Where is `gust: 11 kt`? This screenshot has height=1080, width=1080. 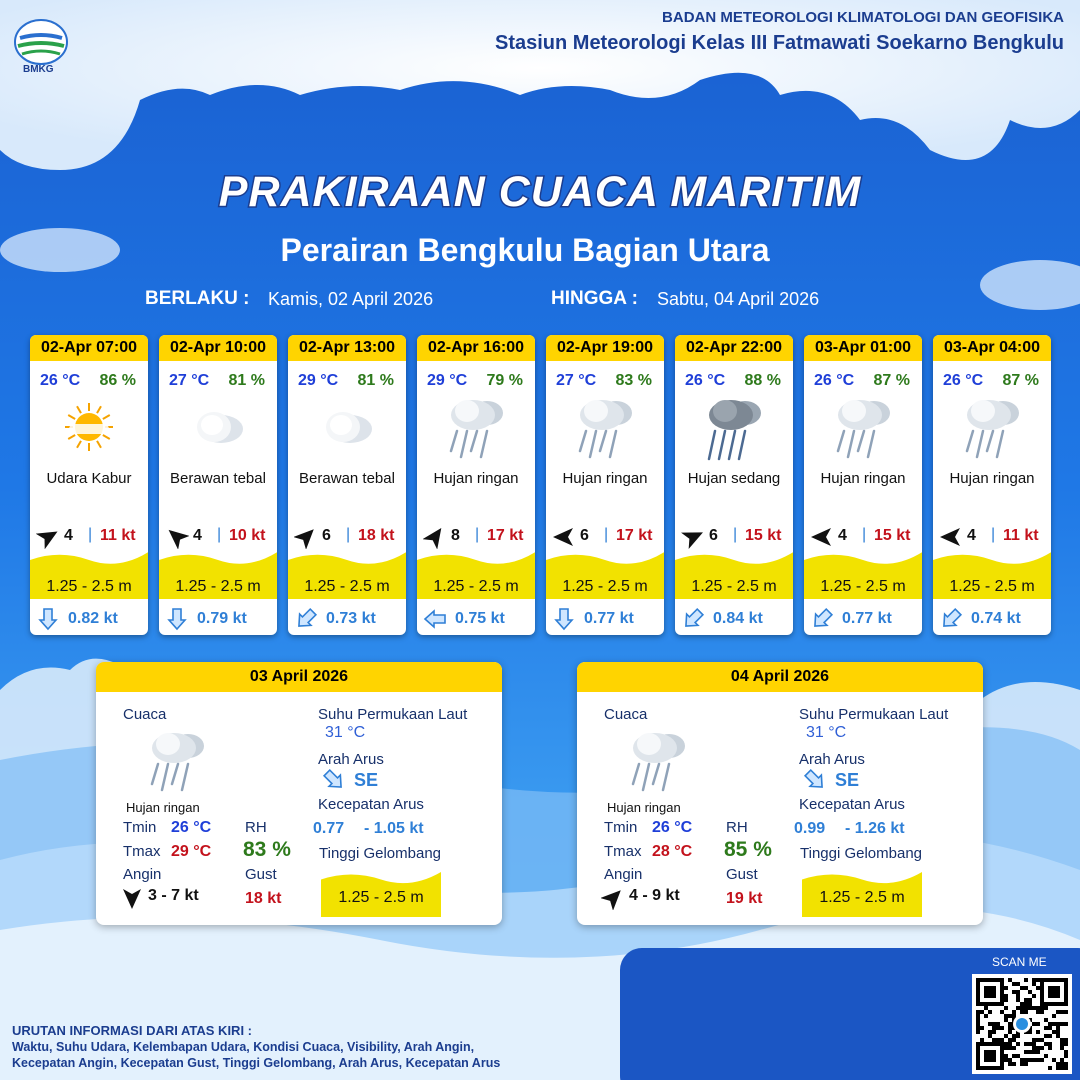 gust: 11 kt is located at coordinates (1021, 535).